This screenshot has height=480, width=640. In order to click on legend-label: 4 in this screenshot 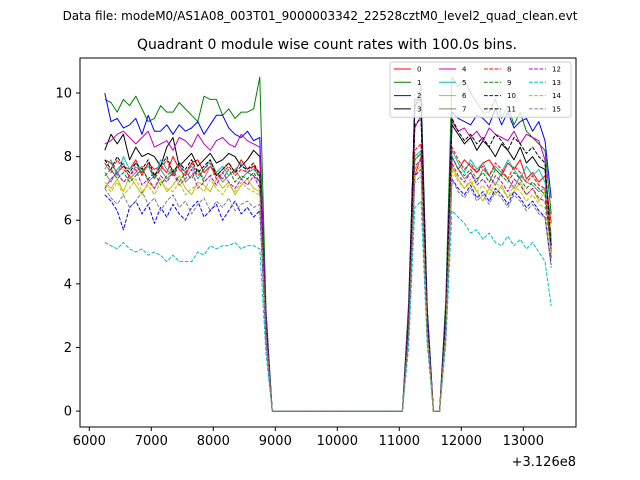, I will do `click(464, 70)`.